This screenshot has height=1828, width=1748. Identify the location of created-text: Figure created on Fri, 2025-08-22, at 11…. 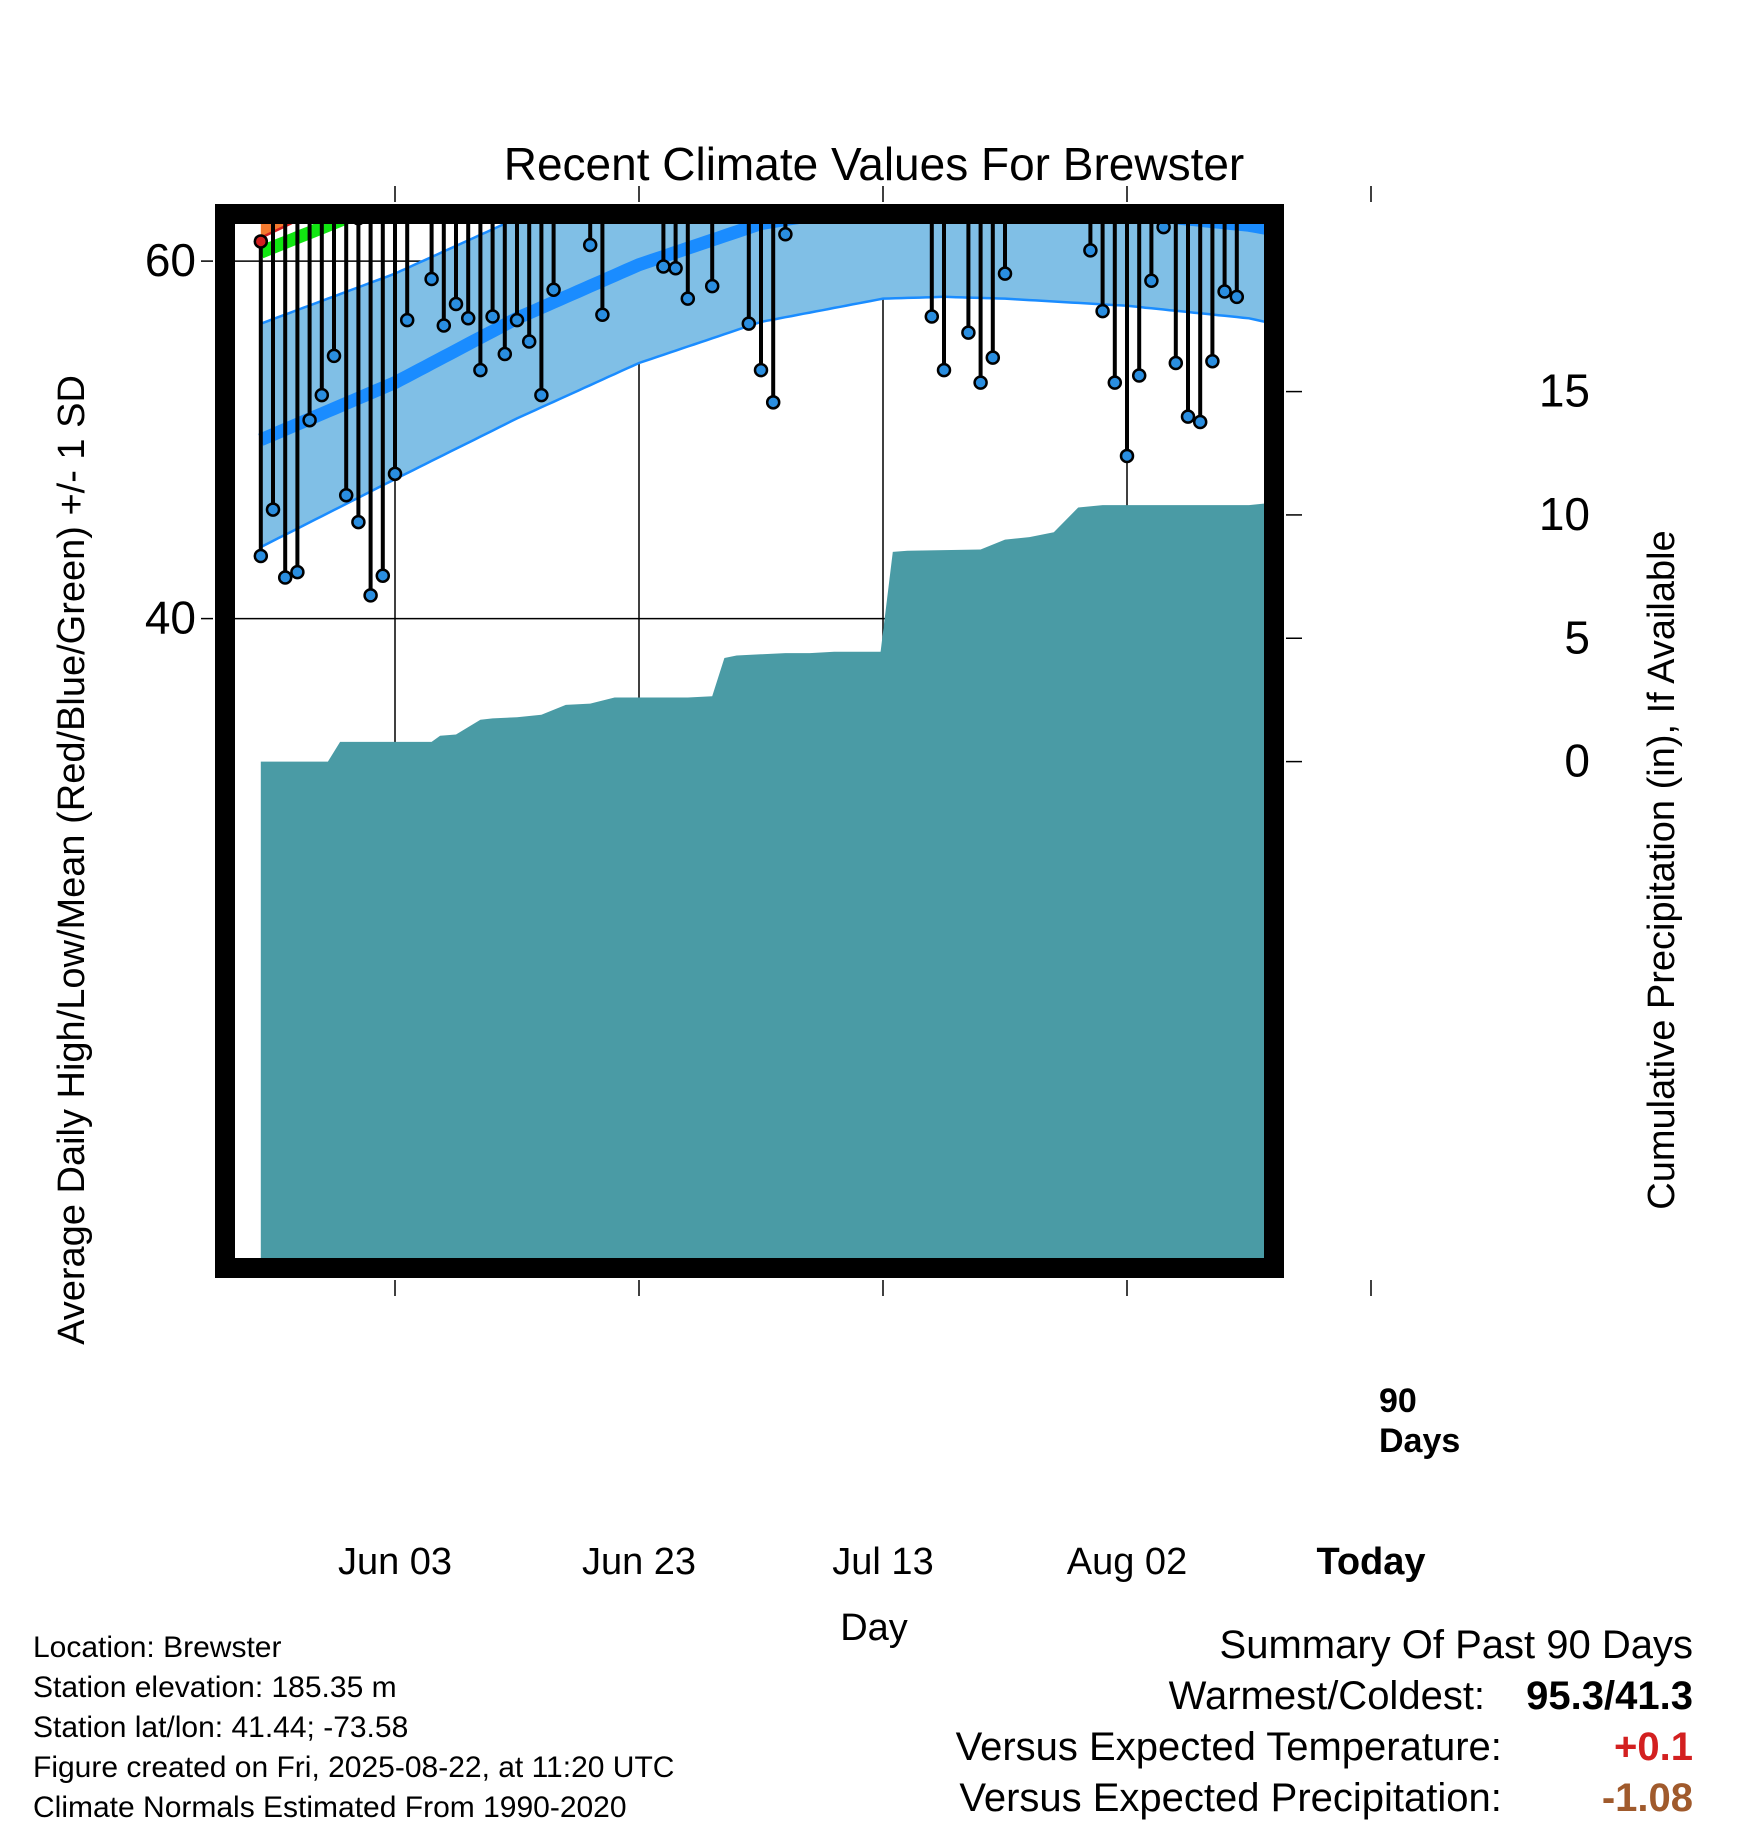
(354, 1767).